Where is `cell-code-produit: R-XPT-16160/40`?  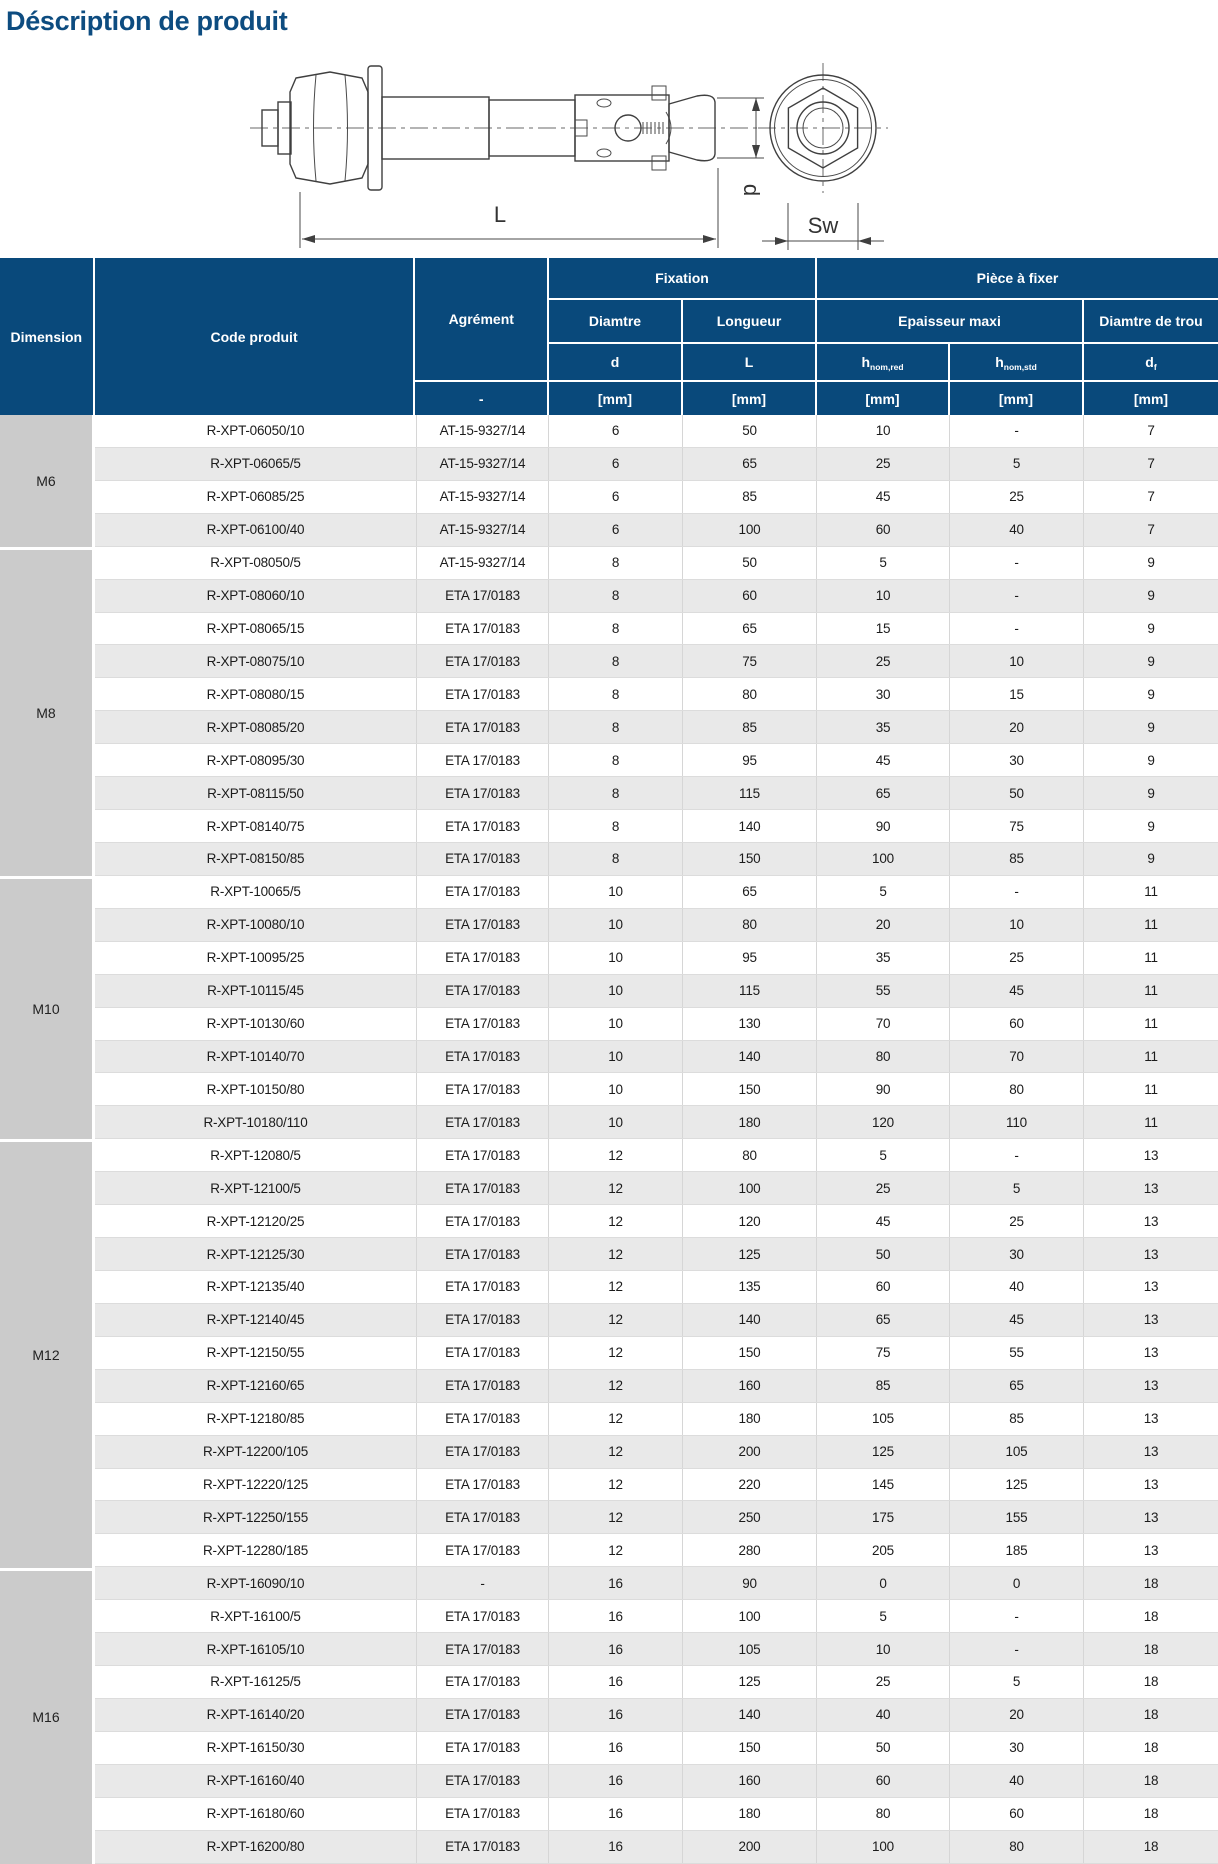 cell-code-produit: R-XPT-16160/40 is located at coordinates (256, 1780).